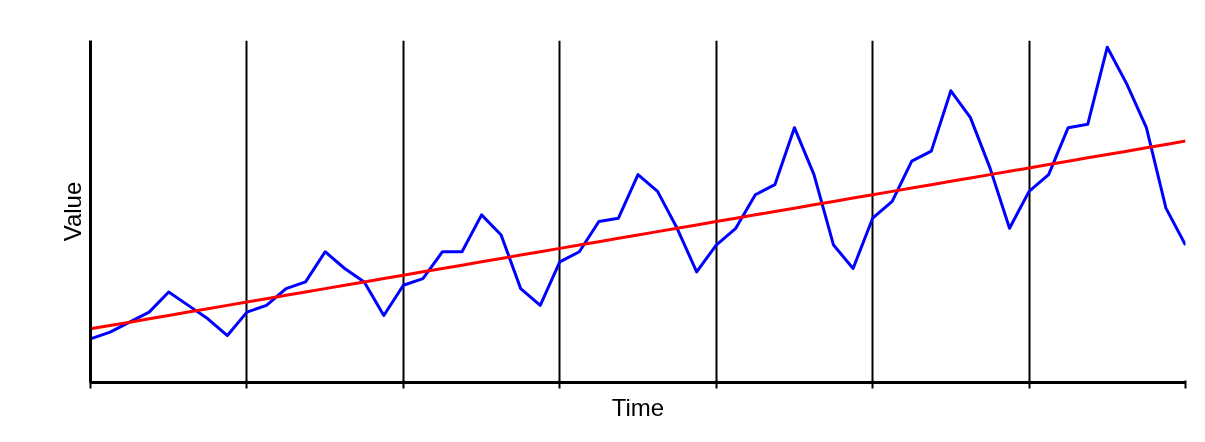 This screenshot has width=1205, height=442. I want to click on x-axis-title: Time, so click(638, 407).